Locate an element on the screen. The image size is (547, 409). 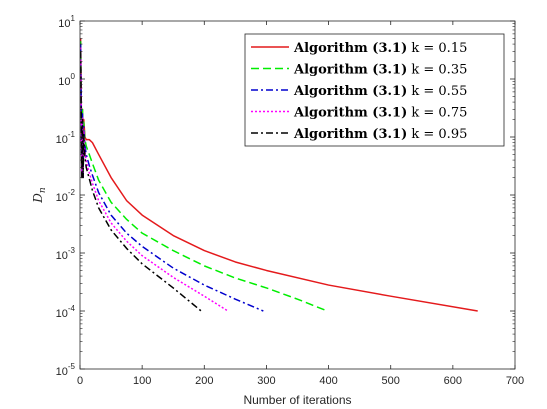
x-tick-label: 500 is located at coordinates (391, 381).